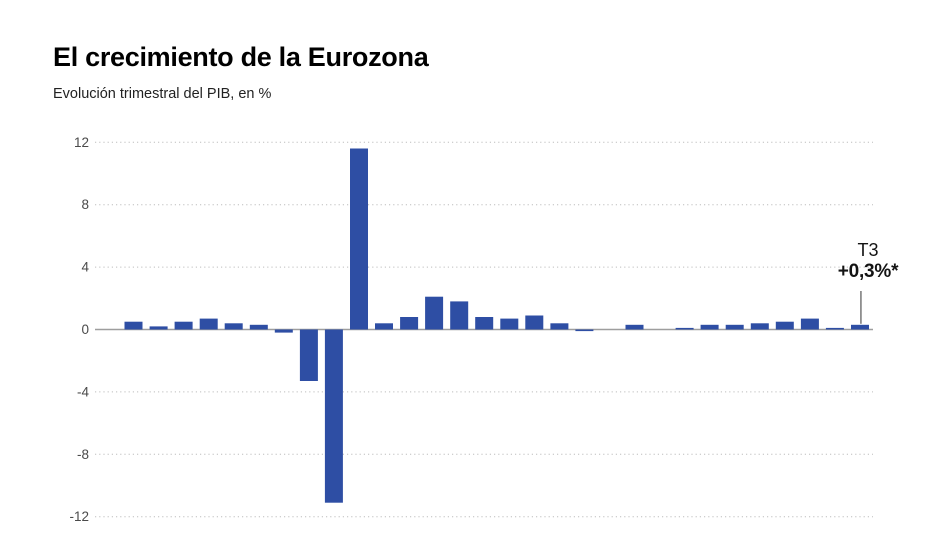  I want to click on y-tick-label: 0, so click(85, 329).